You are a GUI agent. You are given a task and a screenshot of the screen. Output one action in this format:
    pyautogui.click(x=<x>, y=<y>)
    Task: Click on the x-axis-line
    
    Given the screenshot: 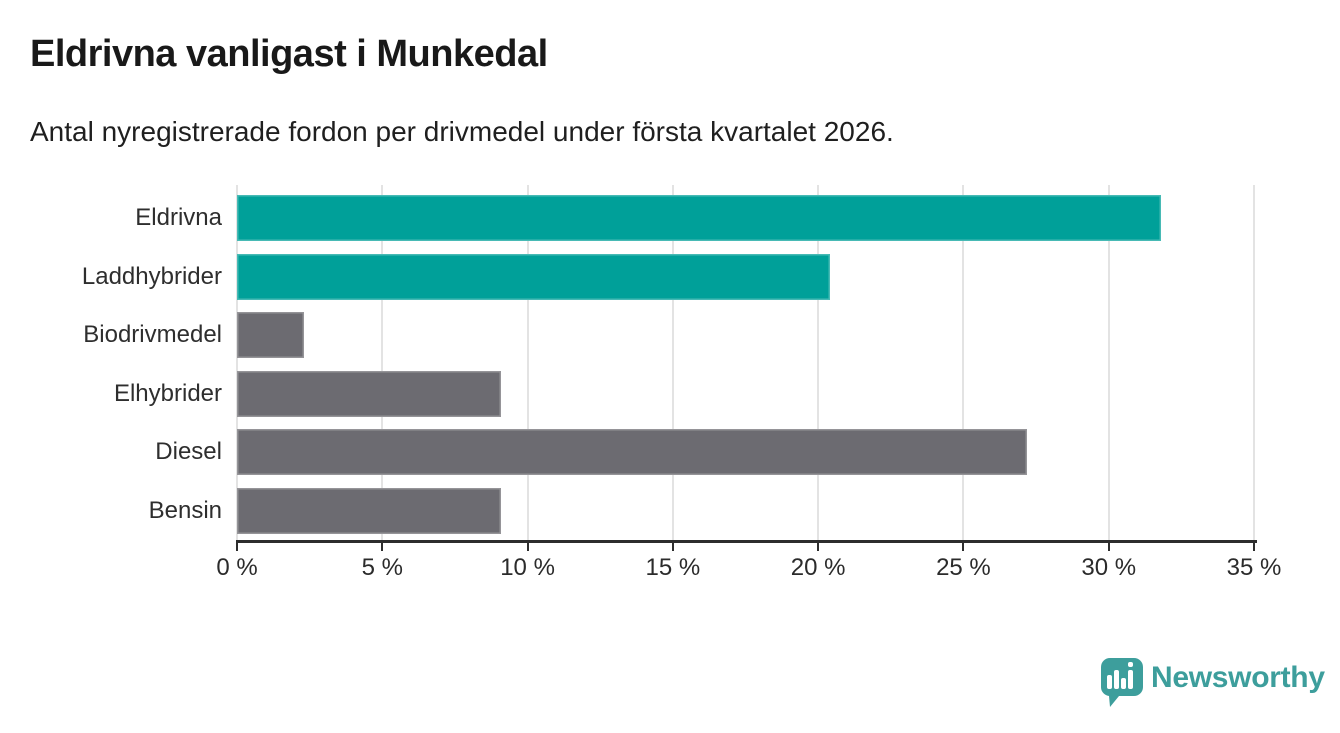 What is the action you would take?
    pyautogui.click(x=746, y=541)
    